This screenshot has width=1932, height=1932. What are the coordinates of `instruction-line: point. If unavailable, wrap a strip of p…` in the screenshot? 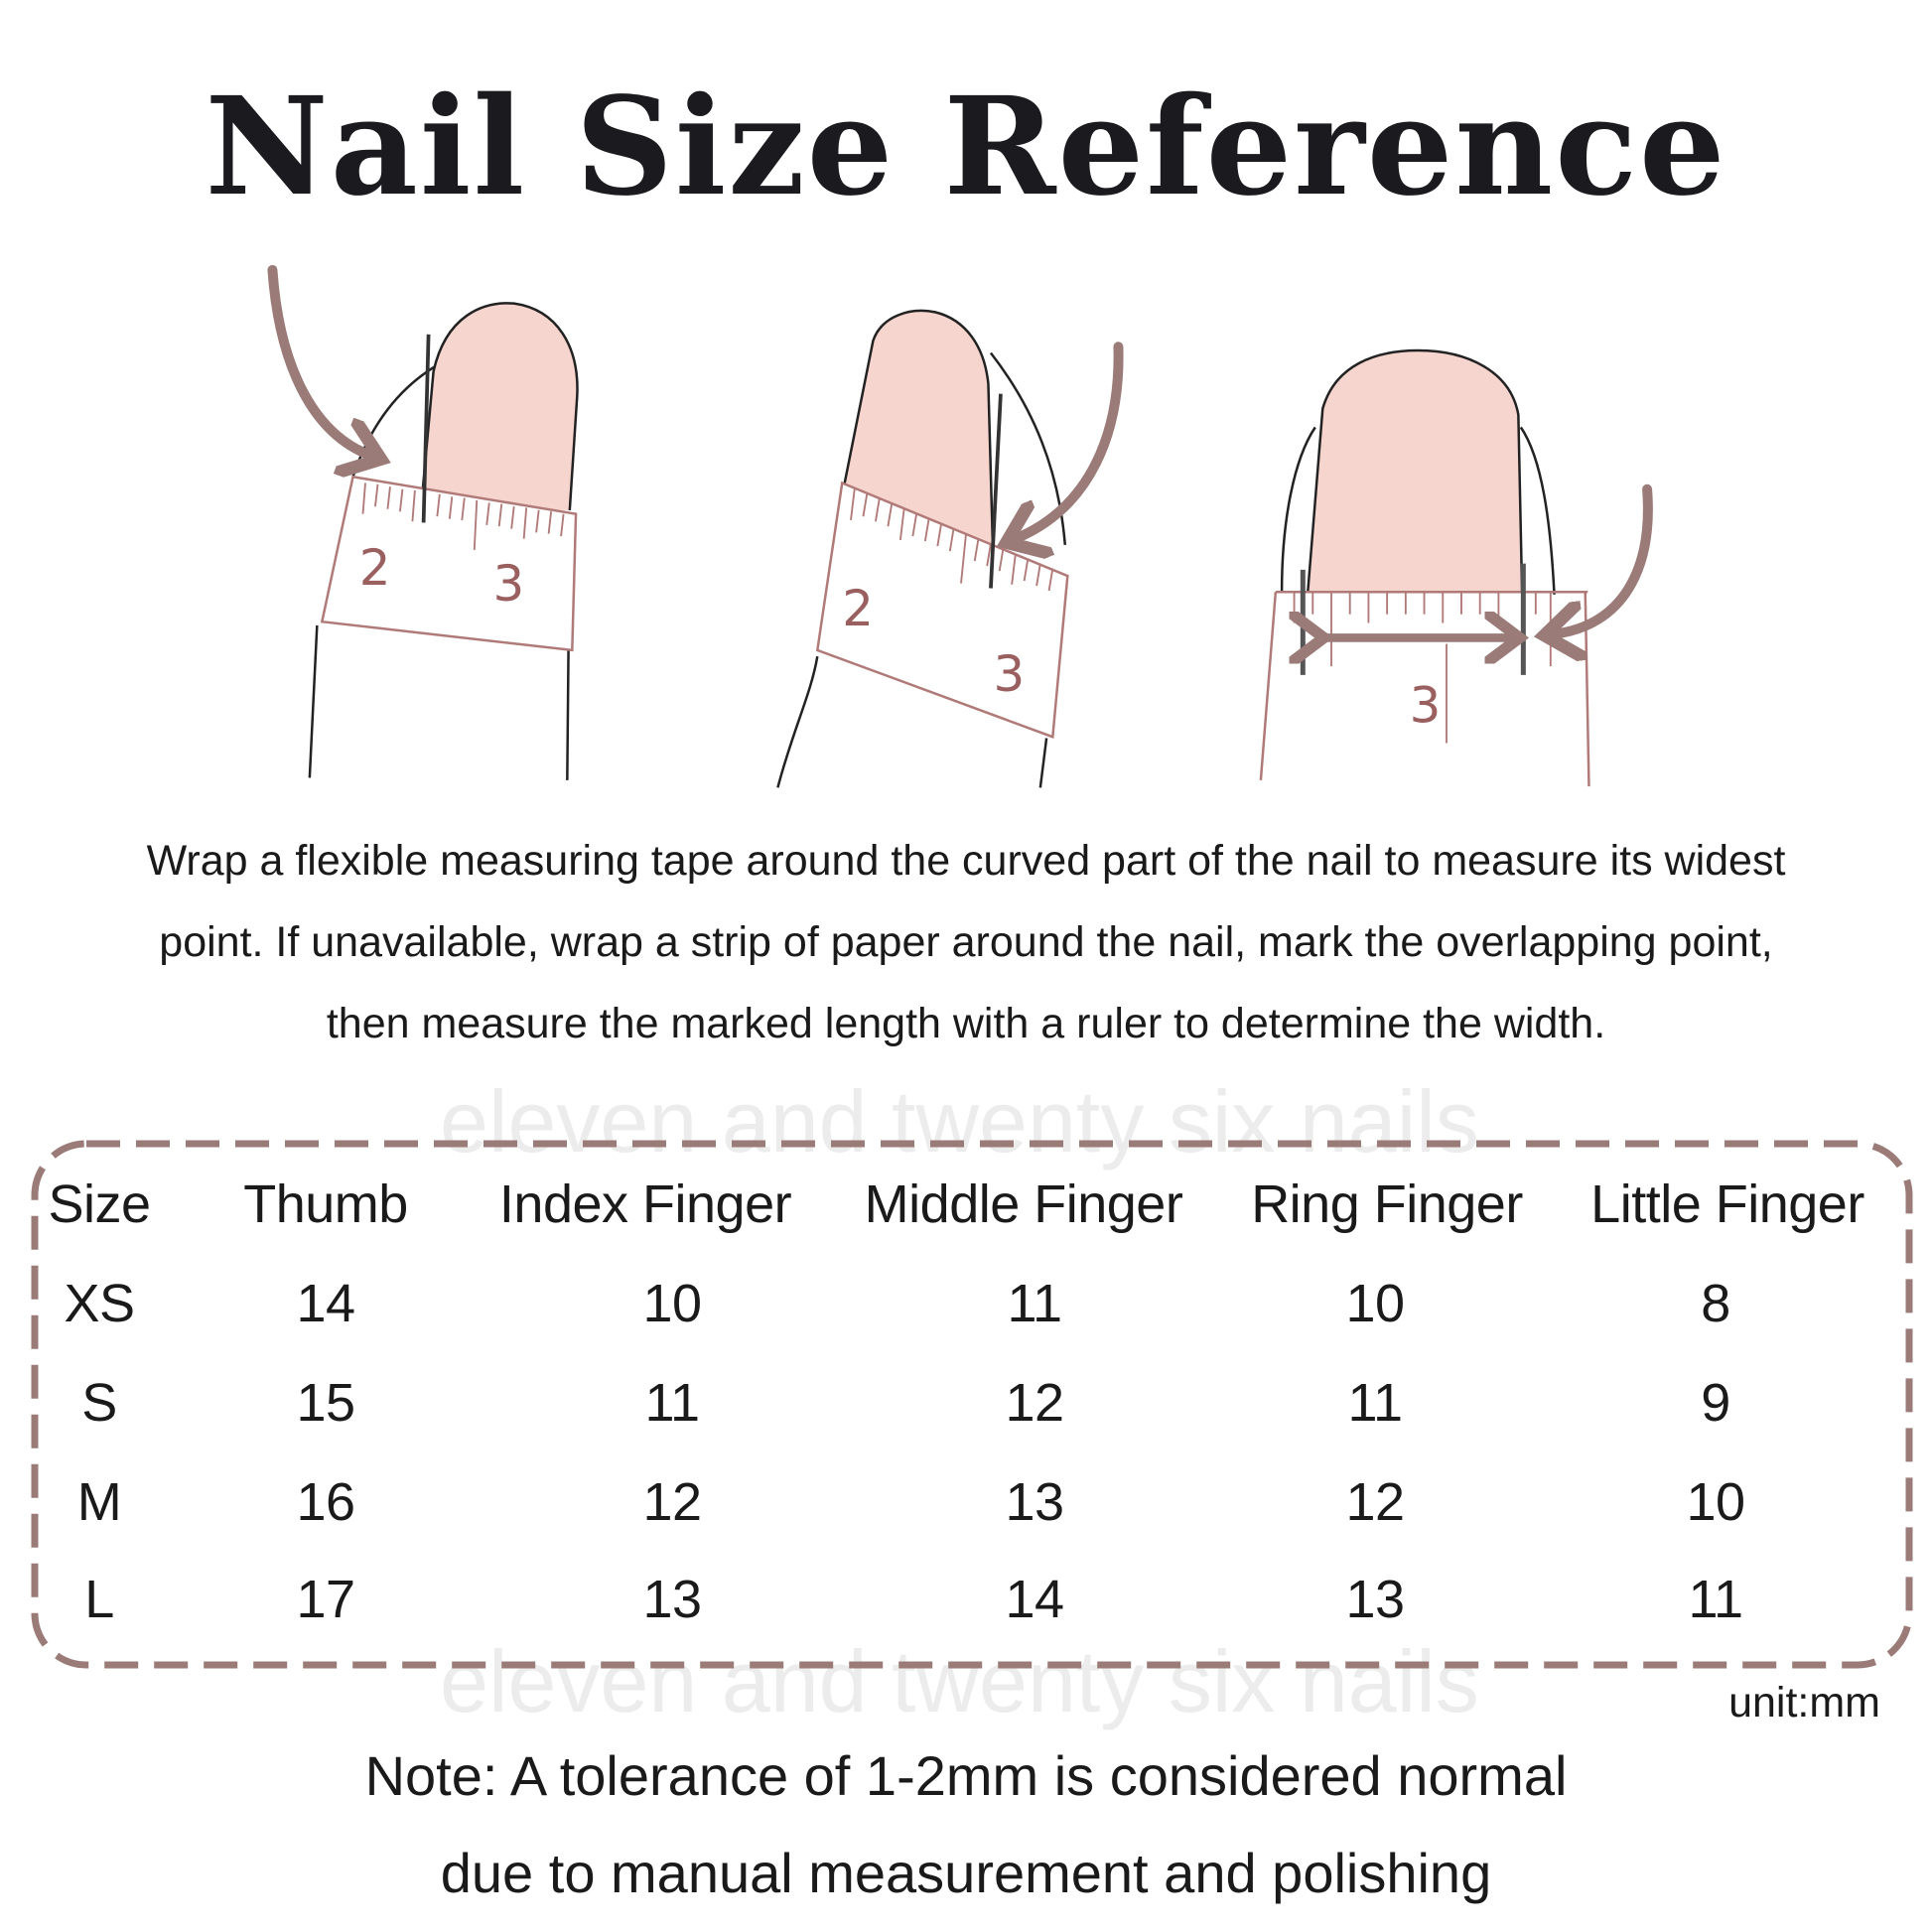 It's located at (966, 942).